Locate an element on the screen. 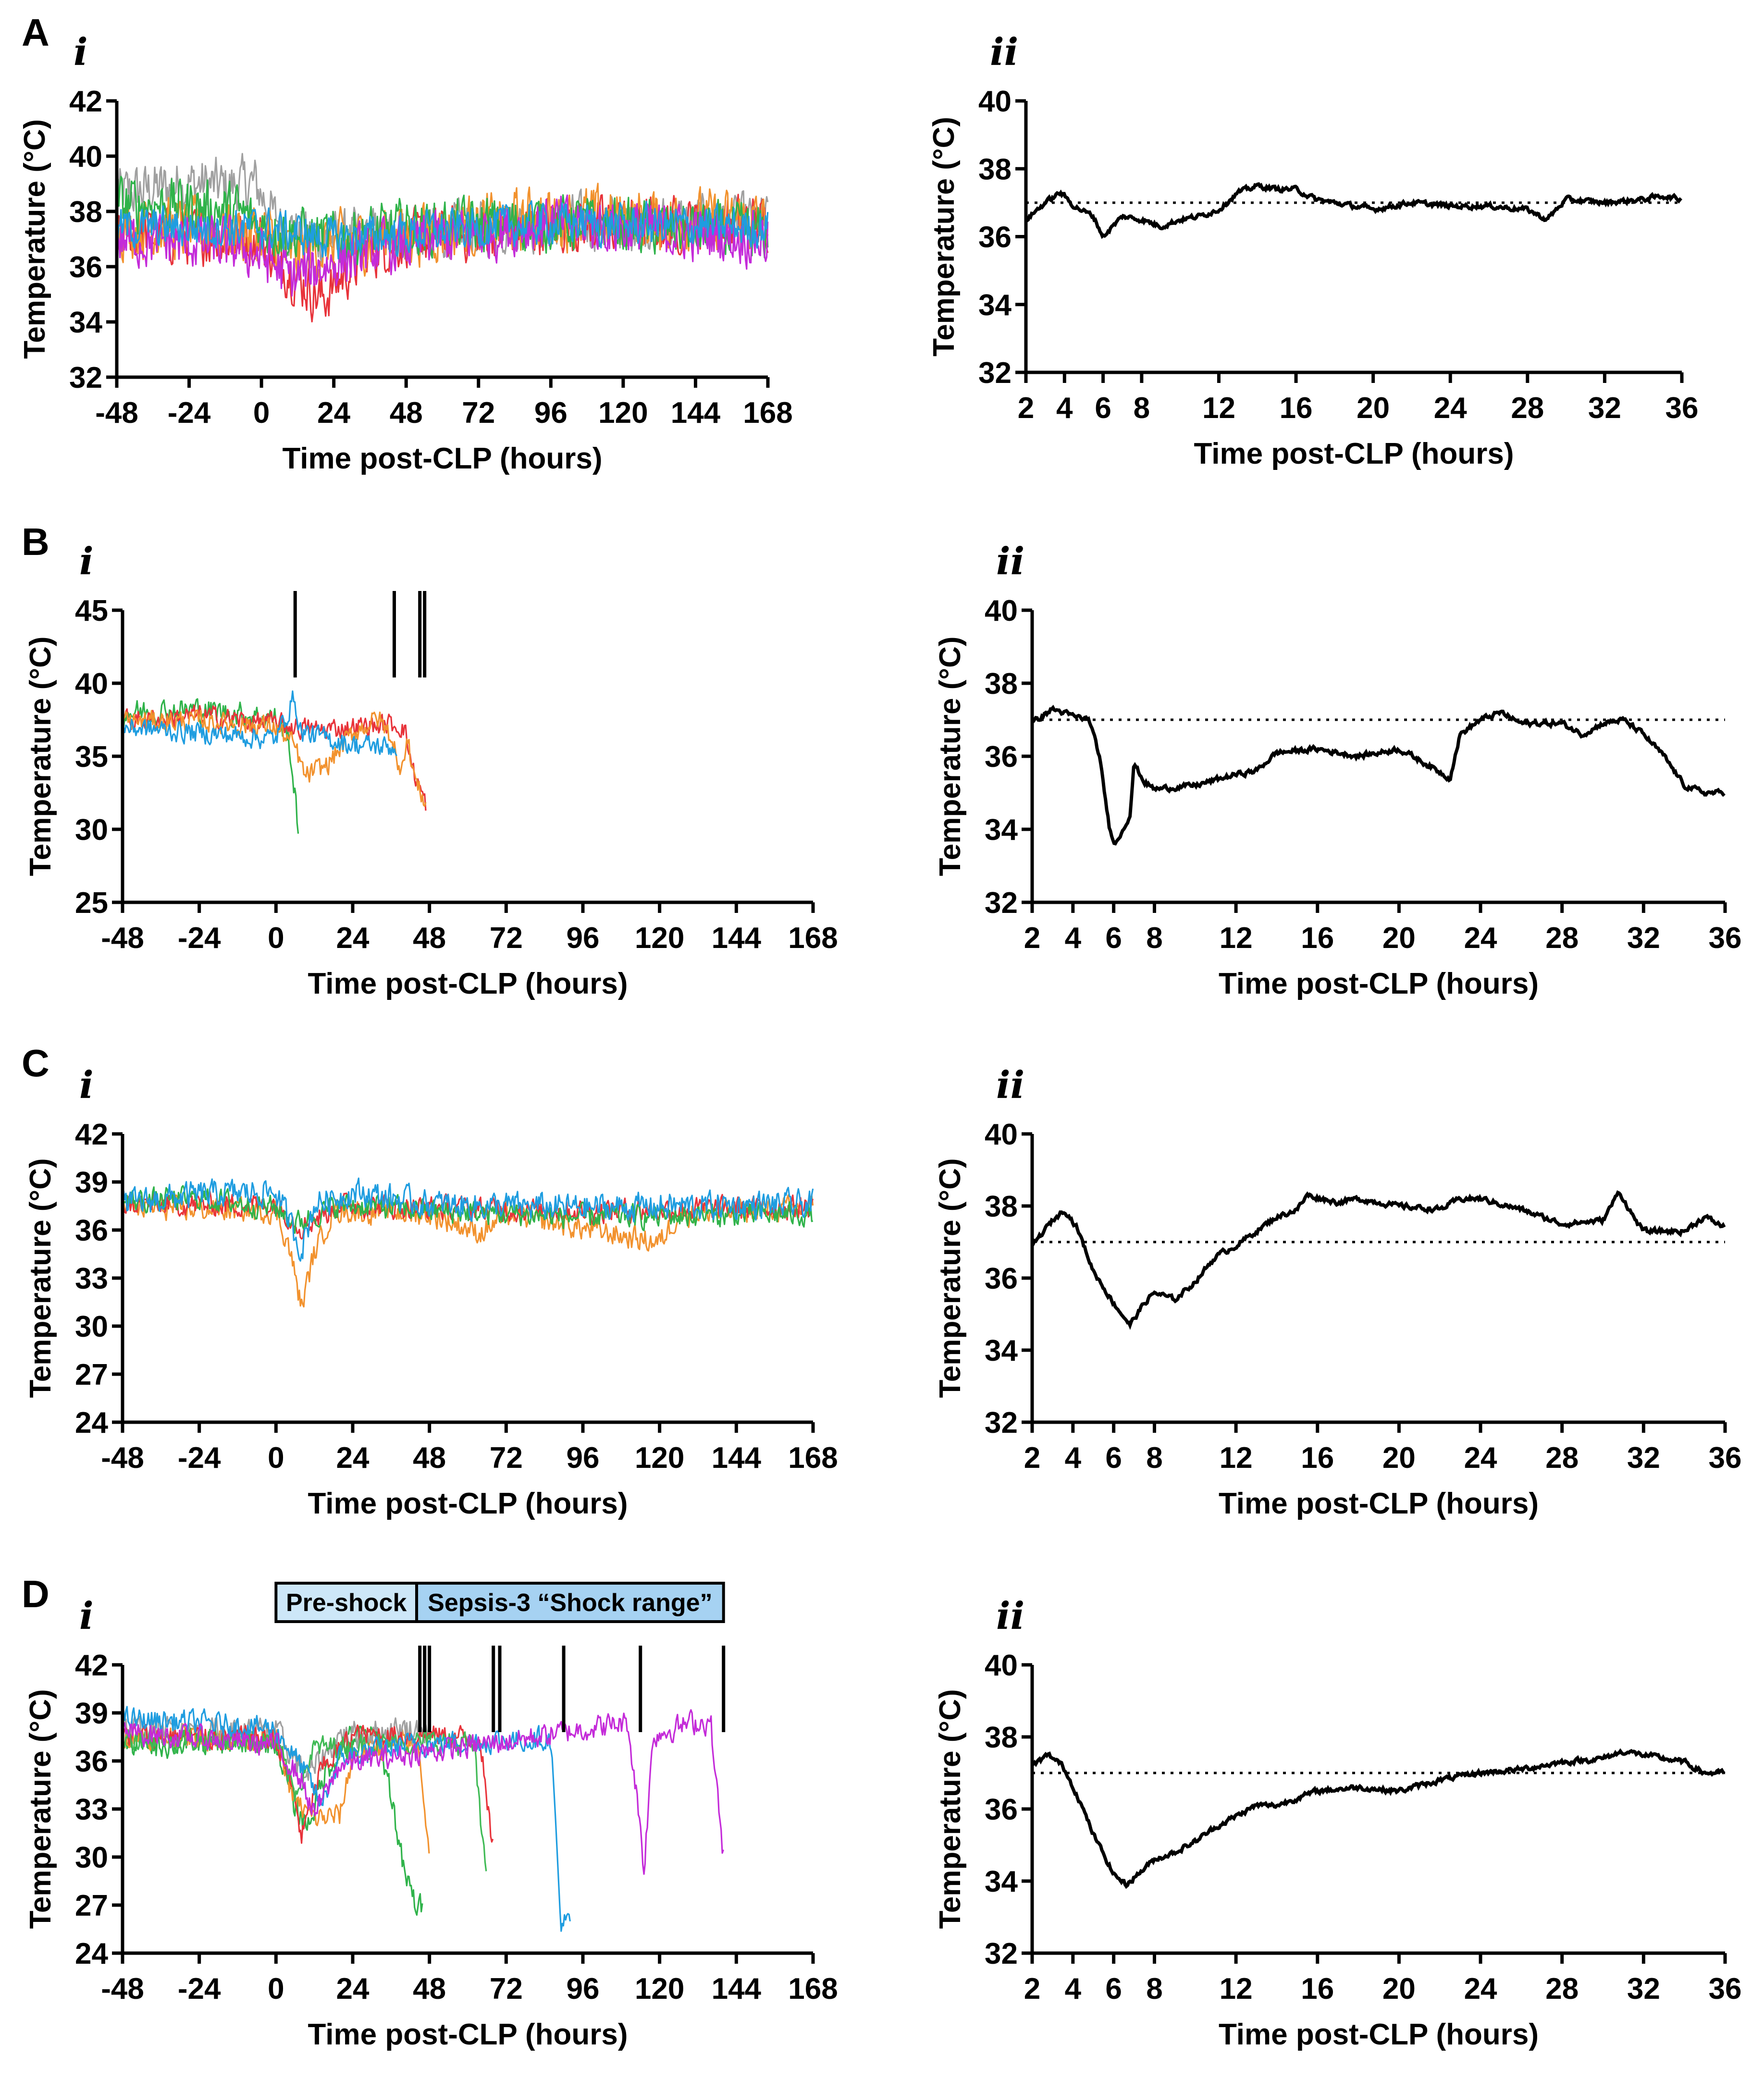 Image resolution: width=1764 pixels, height=2092 pixels. subpanel-label: ii is located at coordinates (1004, 52).